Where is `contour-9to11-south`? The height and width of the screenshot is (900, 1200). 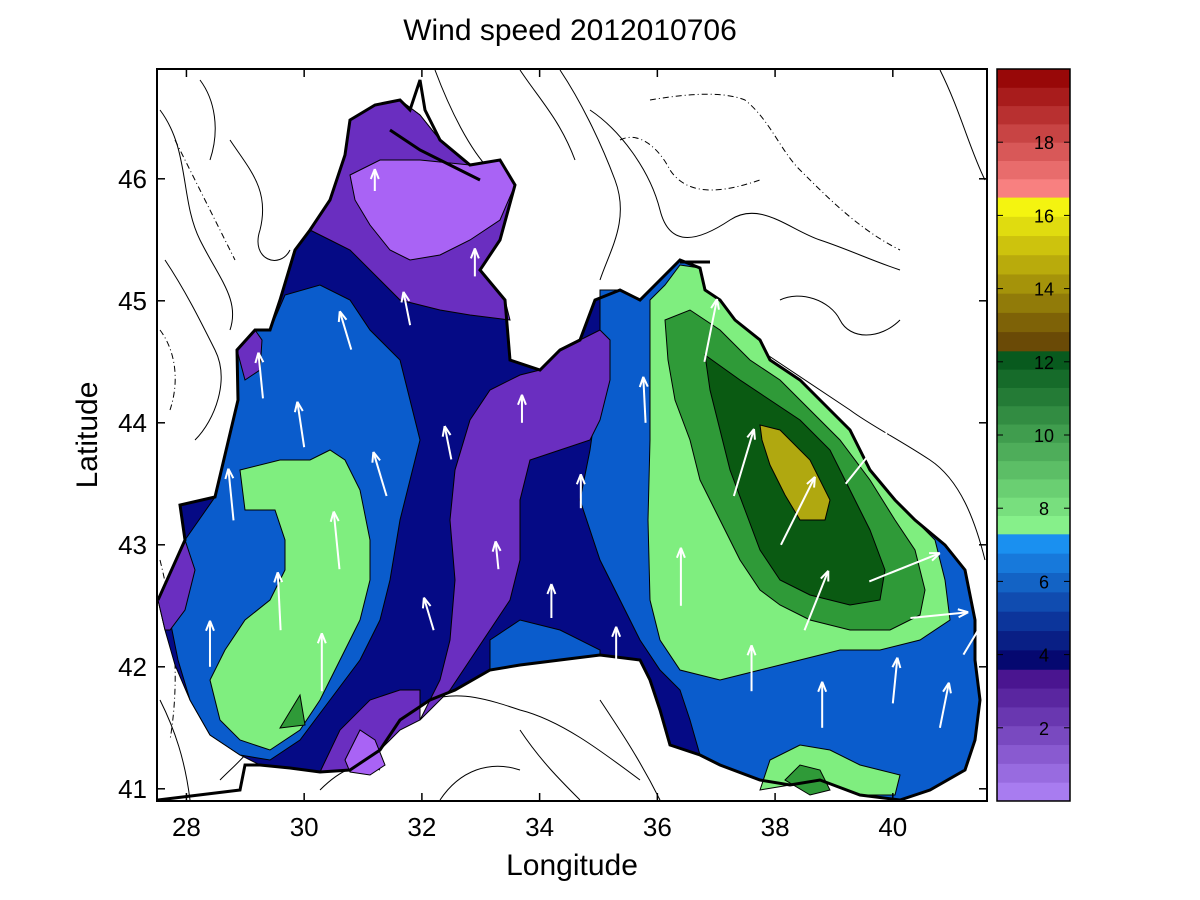
contour-9to11-south is located at coordinates (807, 780).